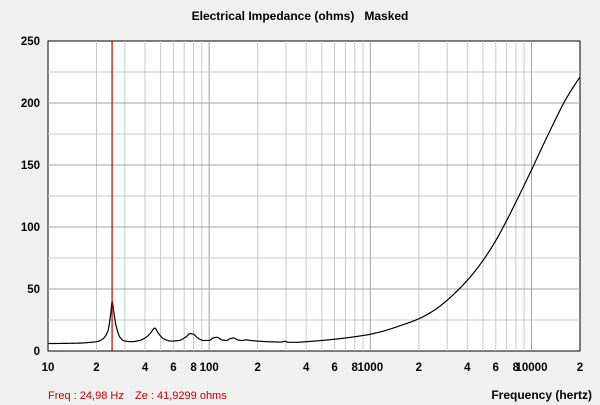 The image size is (600, 405). Describe the element at coordinates (181, 396) in the screenshot. I see `impedance-readout: Ze : 41,9299 ohms` at that location.